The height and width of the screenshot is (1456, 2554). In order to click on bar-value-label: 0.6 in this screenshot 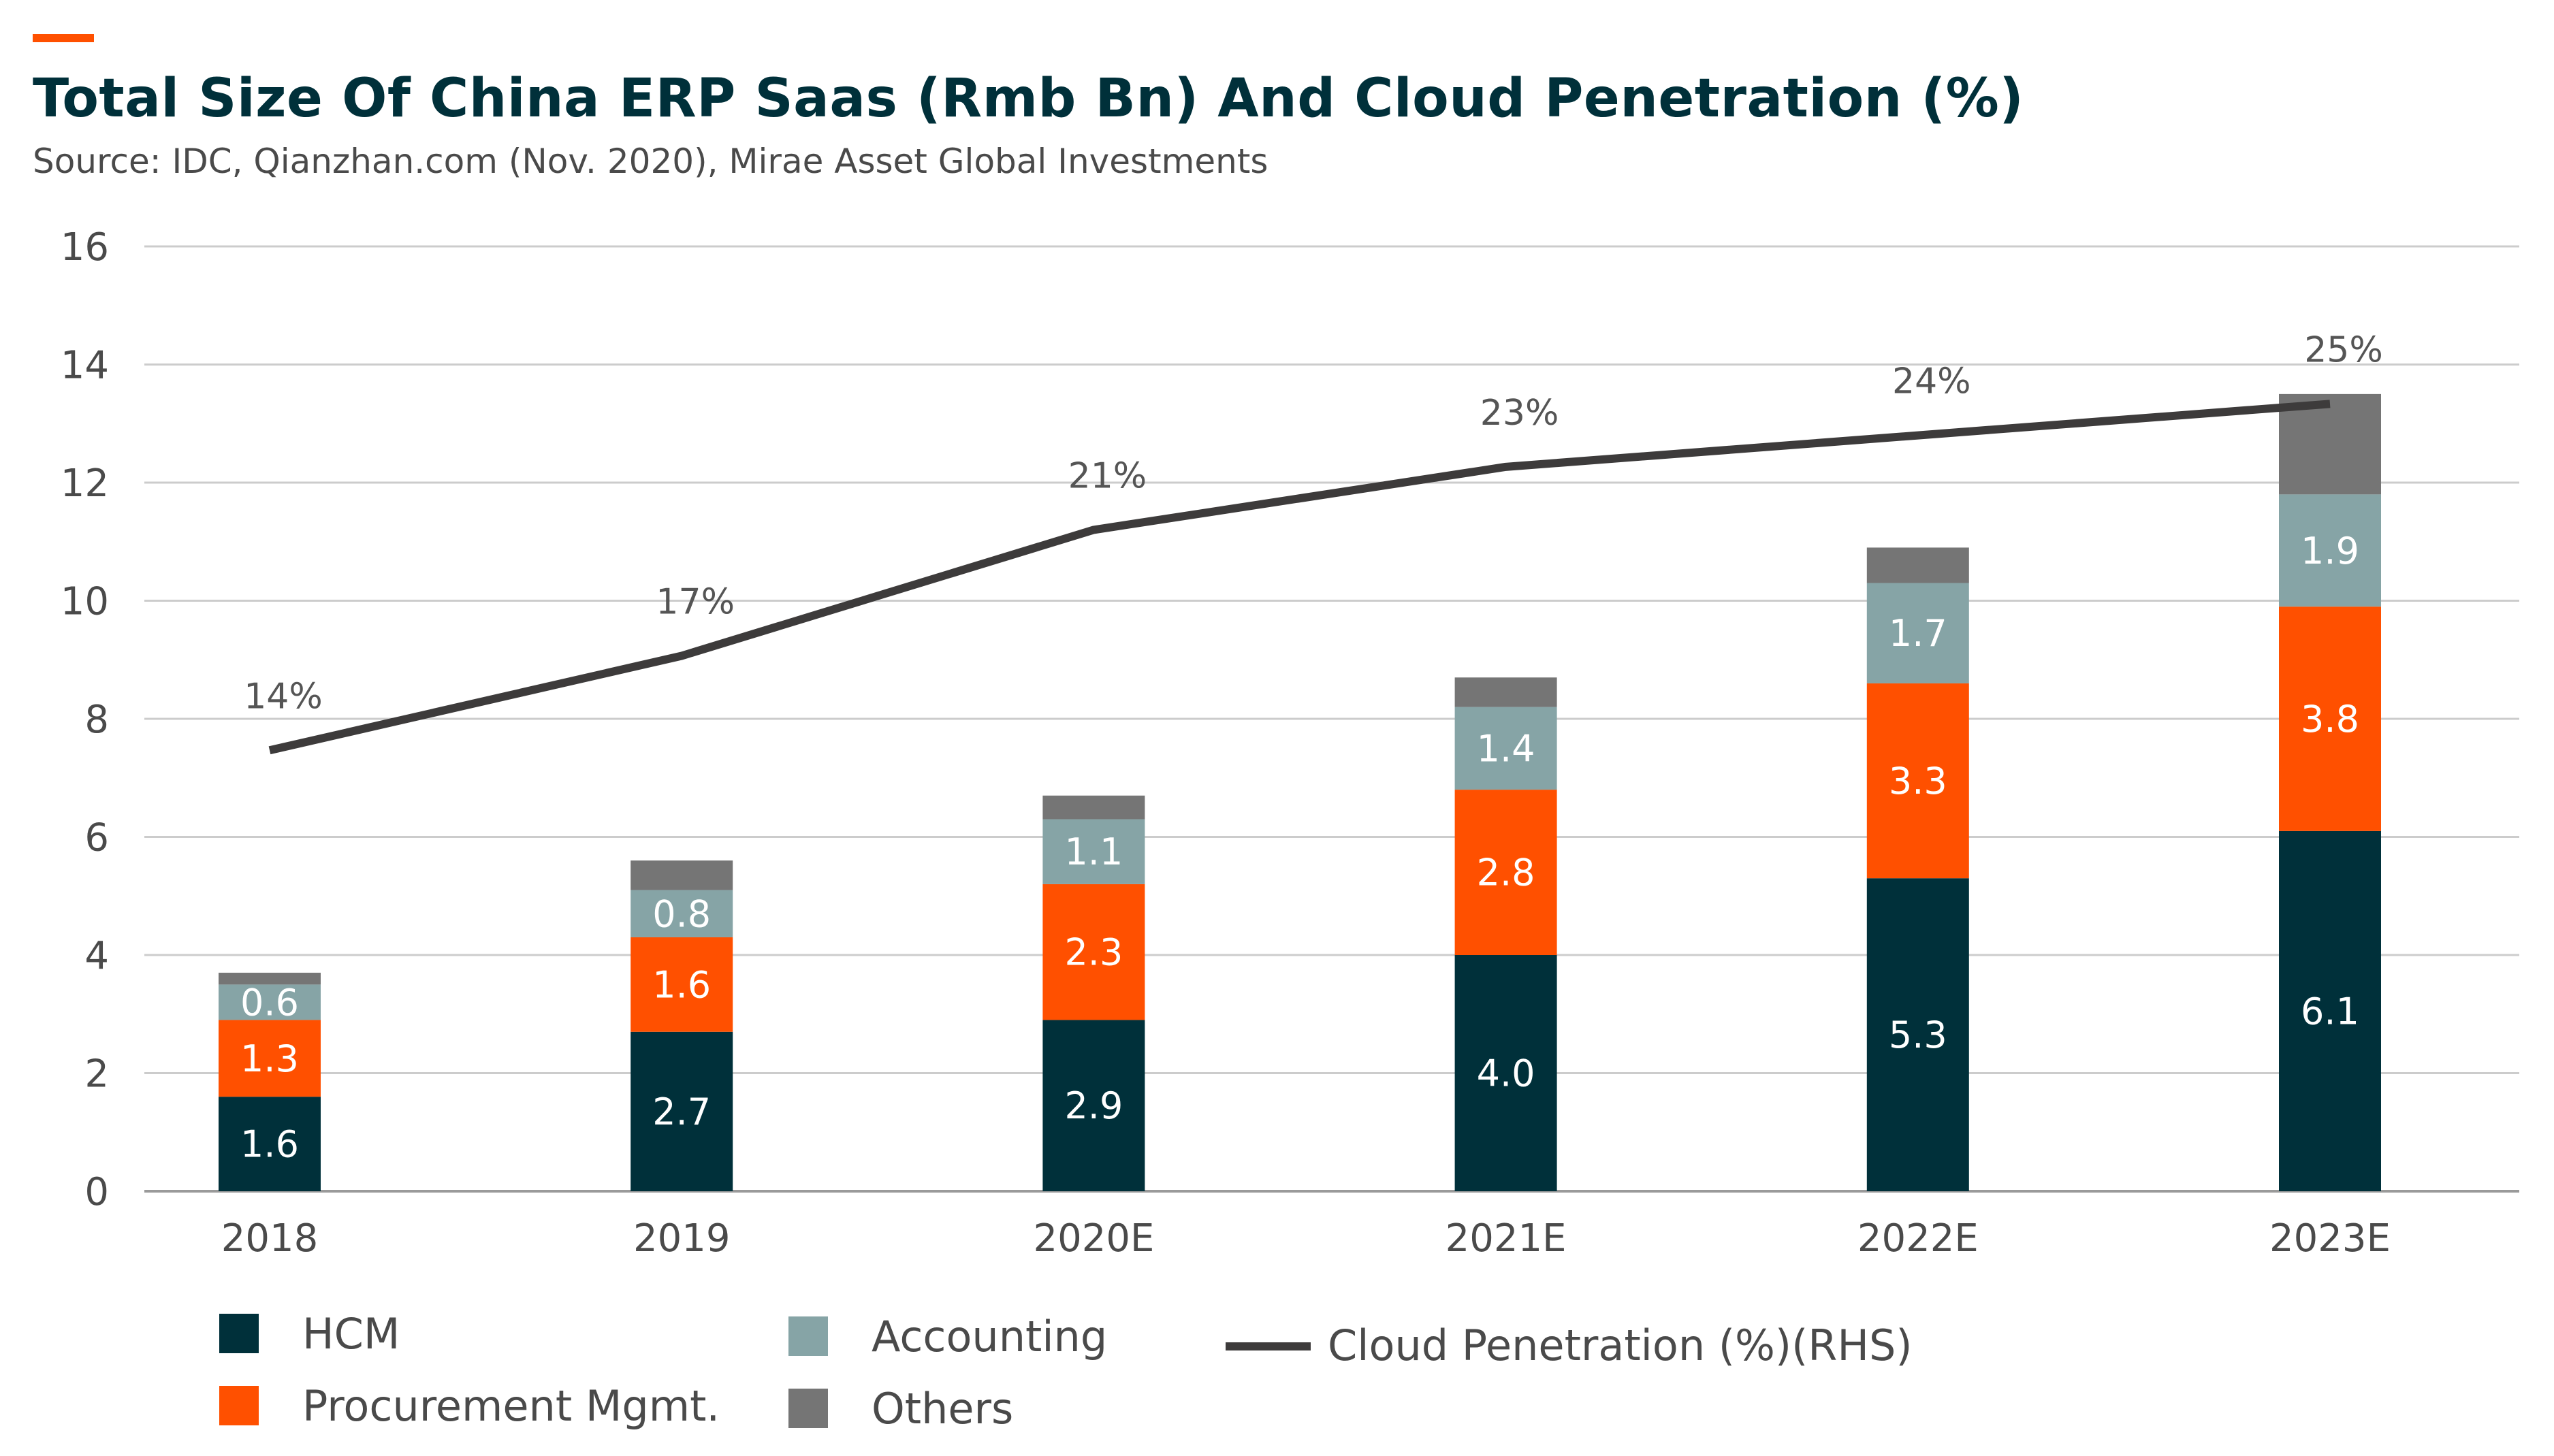, I will do `click(269, 1003)`.